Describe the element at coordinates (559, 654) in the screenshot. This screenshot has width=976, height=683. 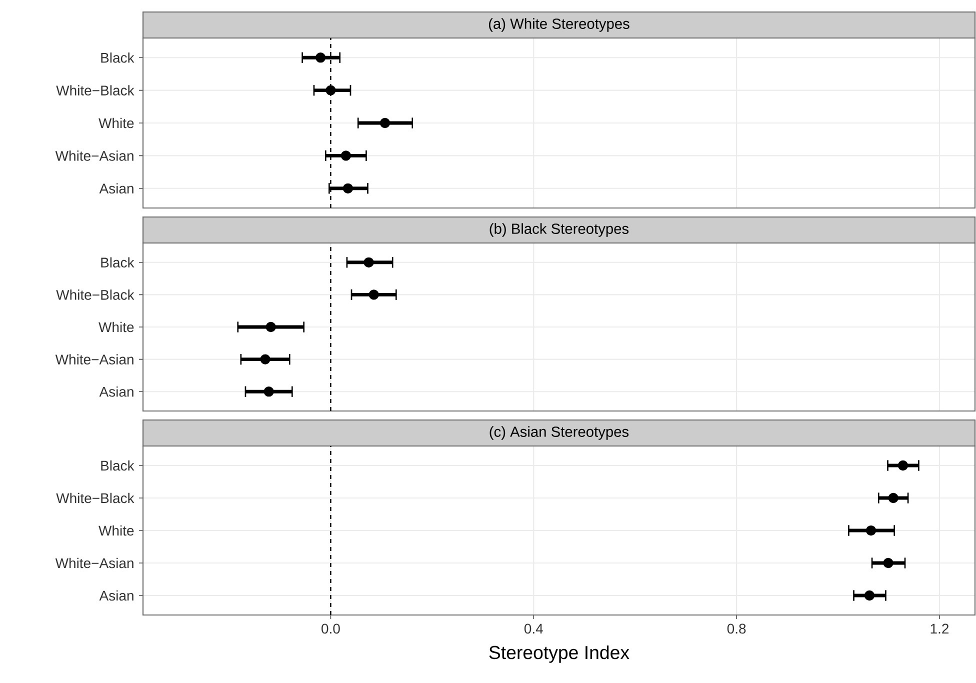
I see `x-axis-title: Stereotype Index` at that location.